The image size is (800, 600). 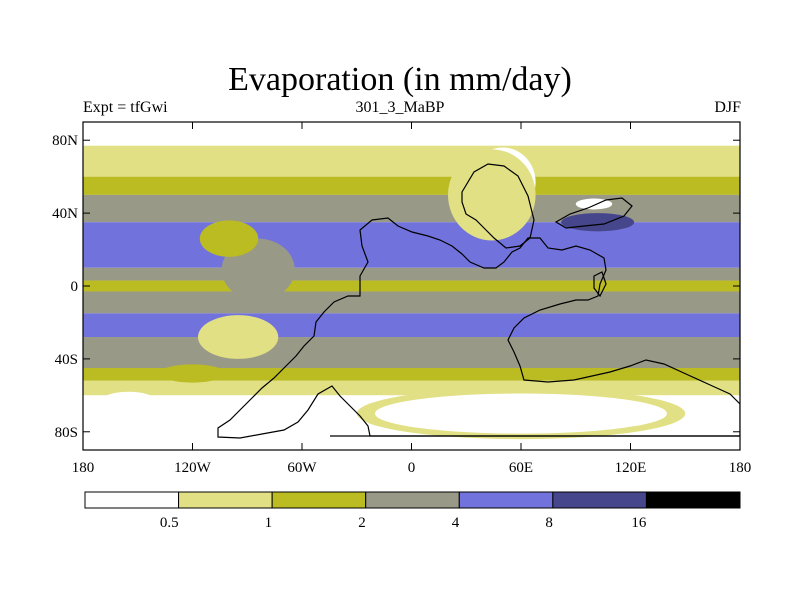 I want to click on x-tick-label: 120E, so click(x=631, y=468).